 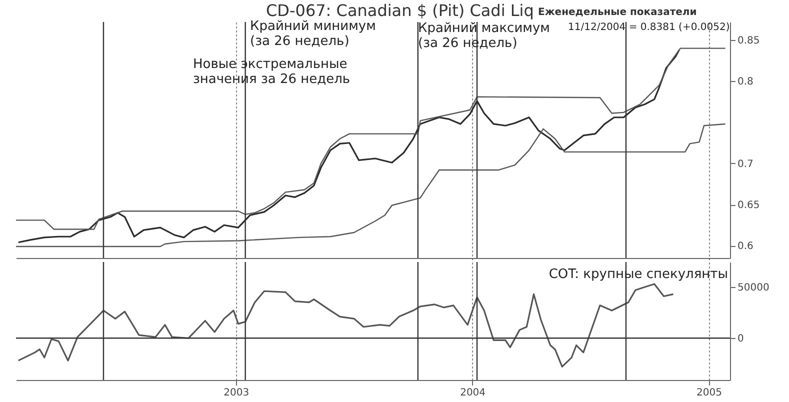 I want to click on y-tick-label: 50000, so click(x=754, y=288).